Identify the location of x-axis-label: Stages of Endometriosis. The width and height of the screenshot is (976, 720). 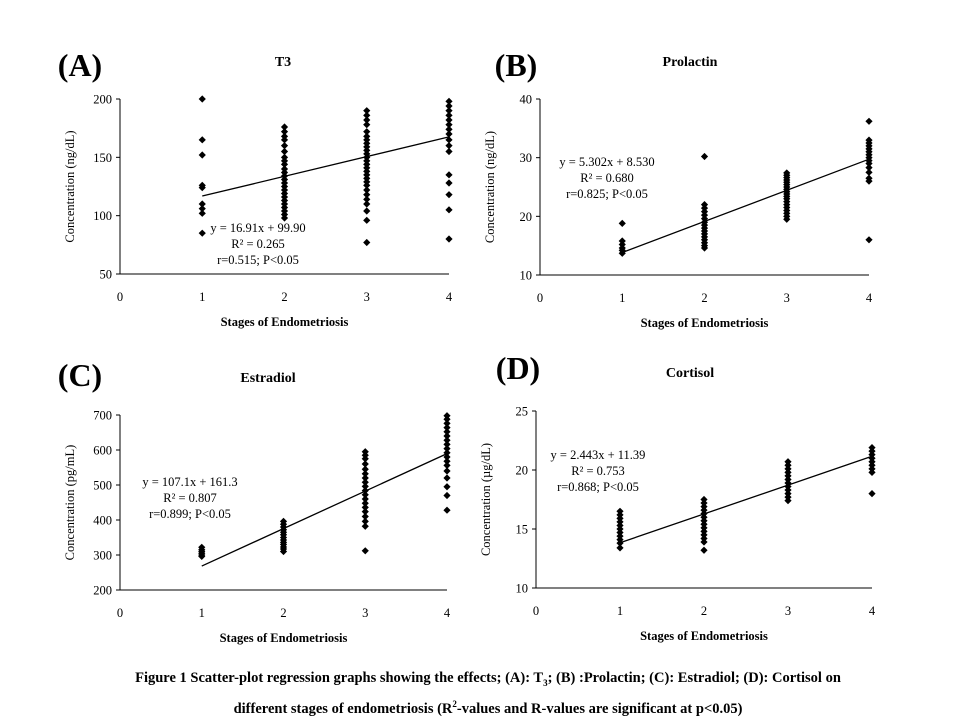
(285, 322).